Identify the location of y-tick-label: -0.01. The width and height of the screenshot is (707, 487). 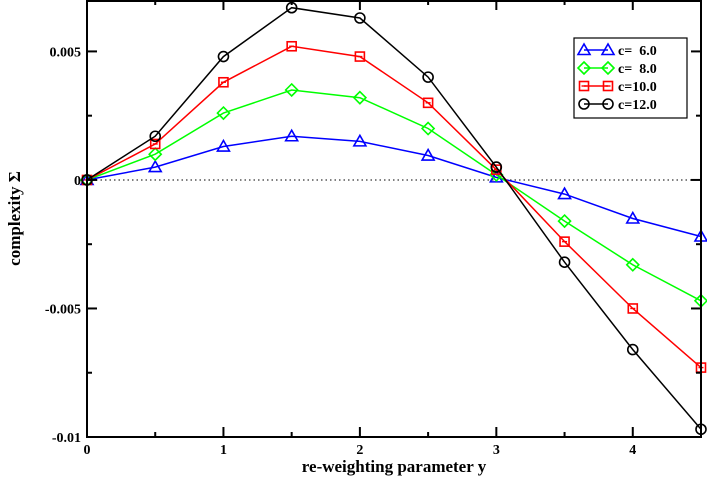
(66, 438).